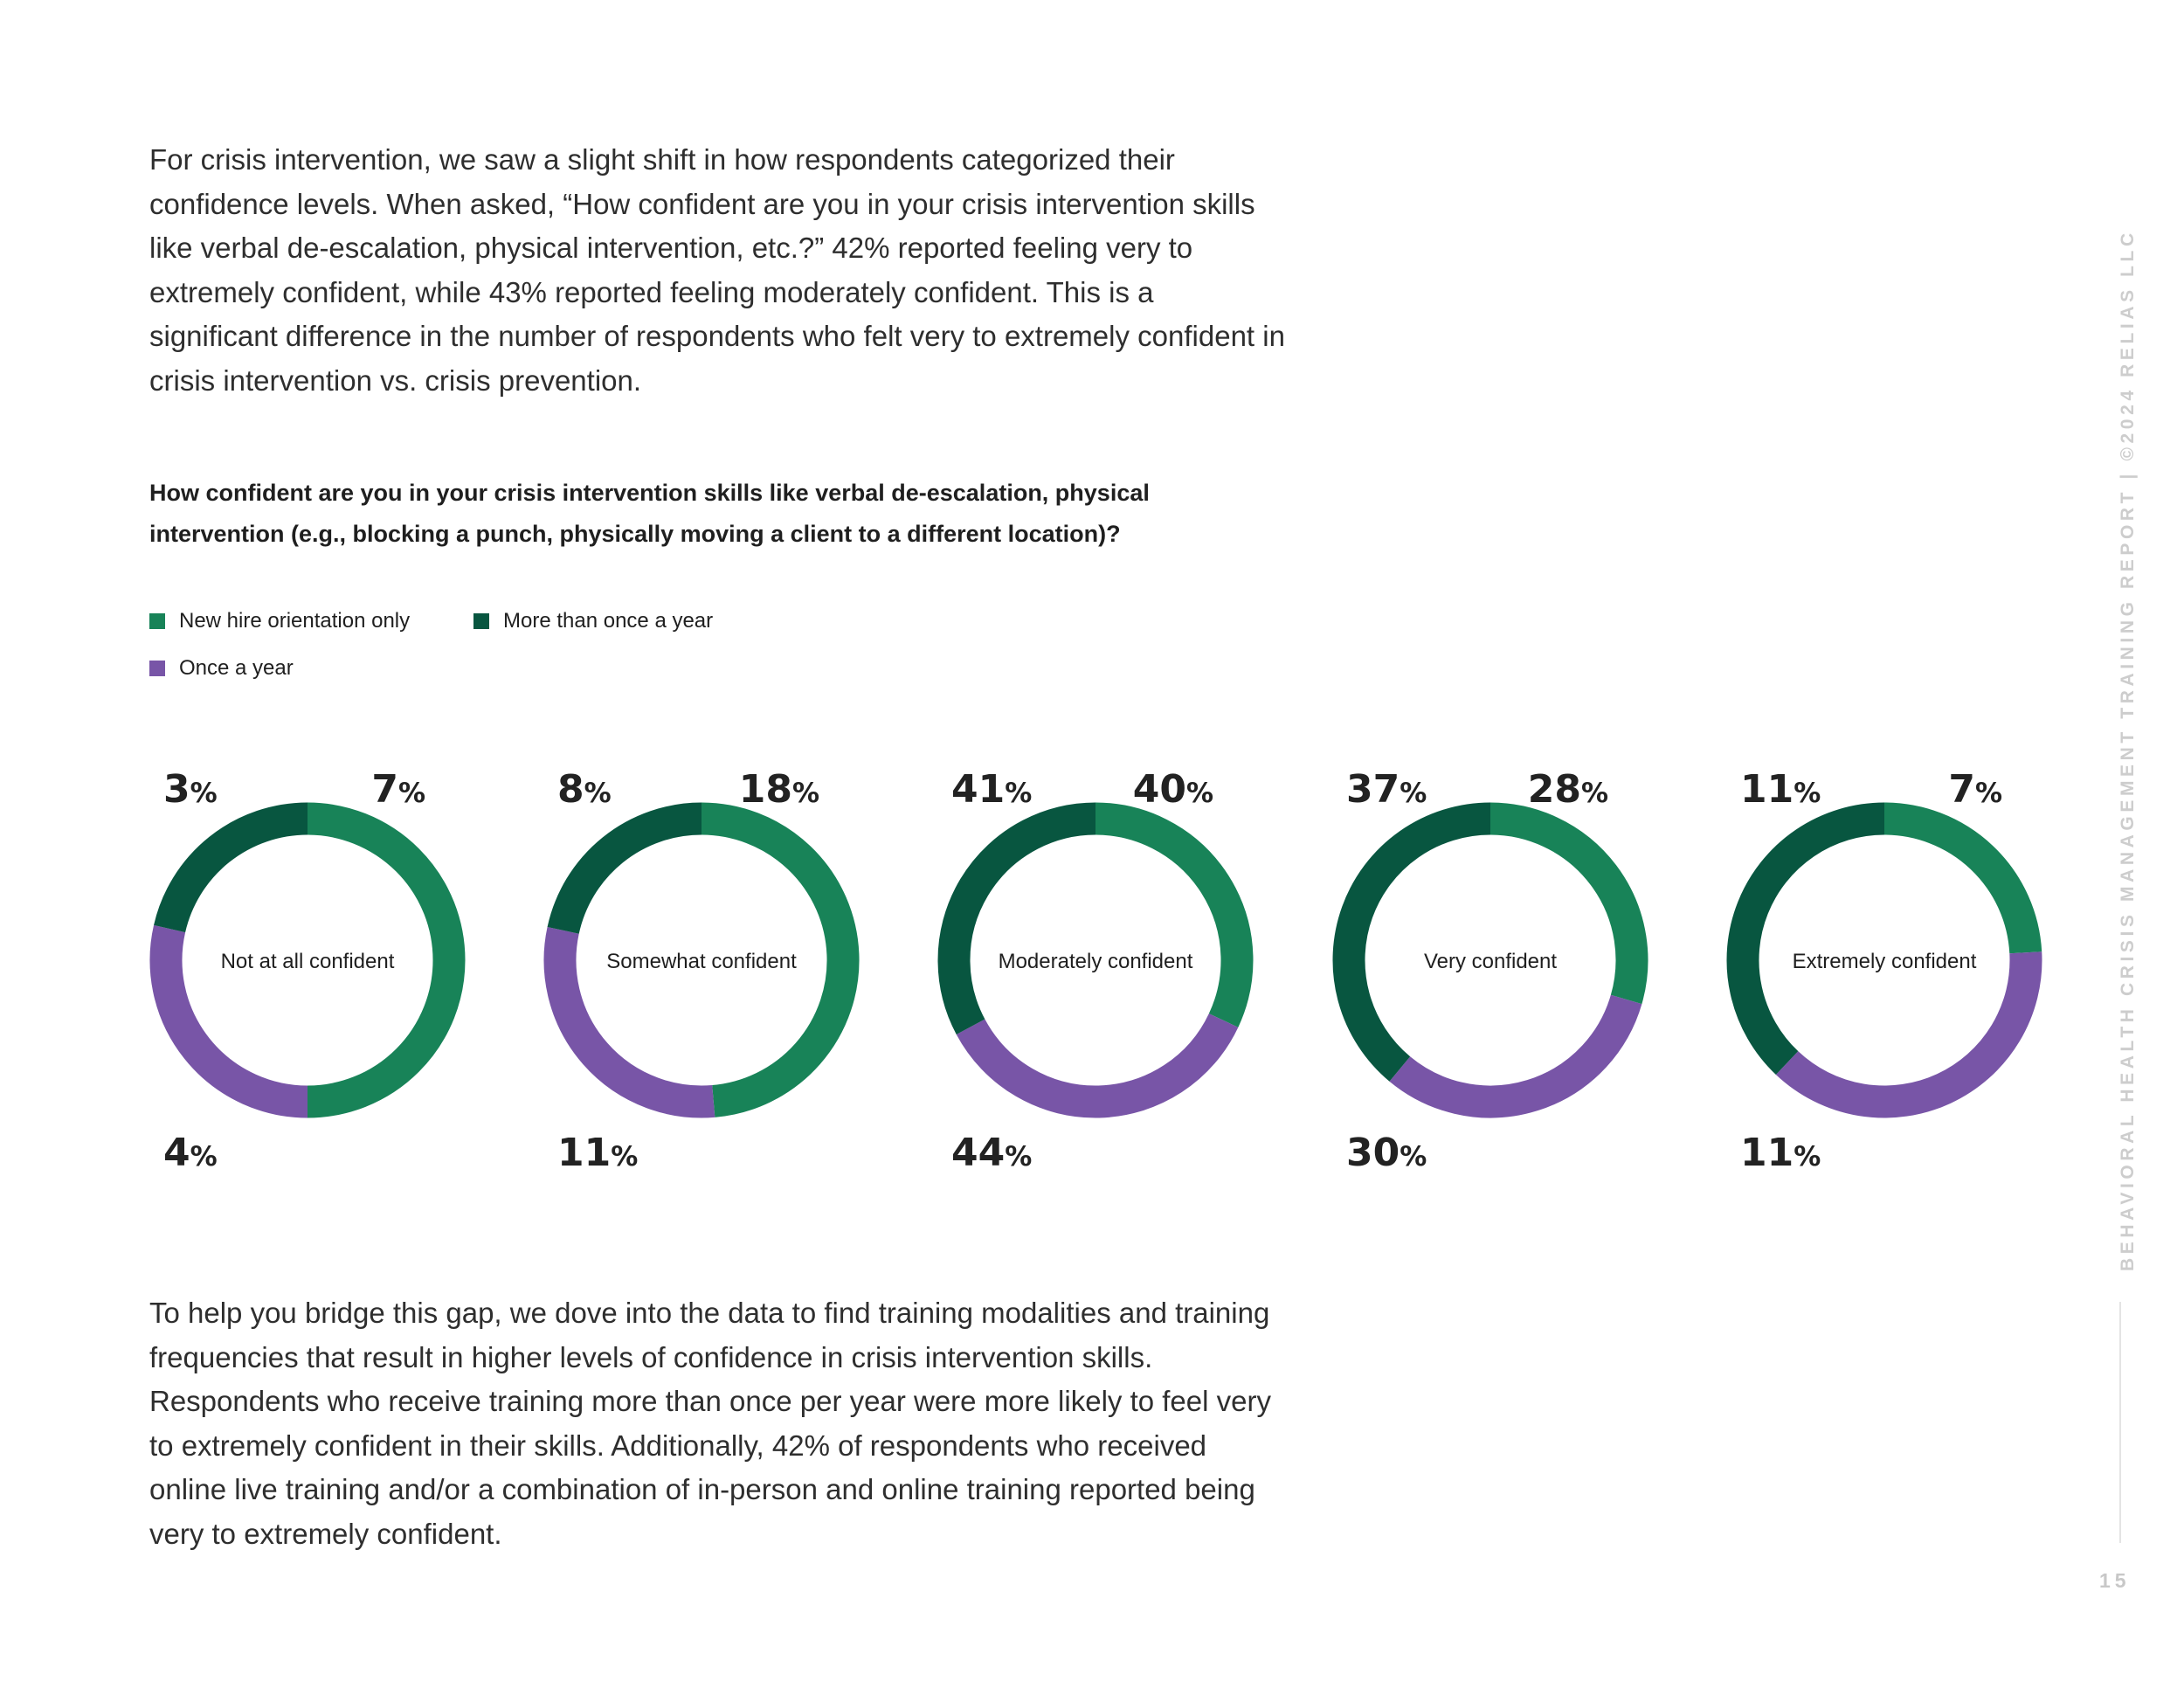 The width and height of the screenshot is (2184, 1688). What do you see at coordinates (1173, 789) in the screenshot?
I see `value-label-new-hire-2: 40%` at bounding box center [1173, 789].